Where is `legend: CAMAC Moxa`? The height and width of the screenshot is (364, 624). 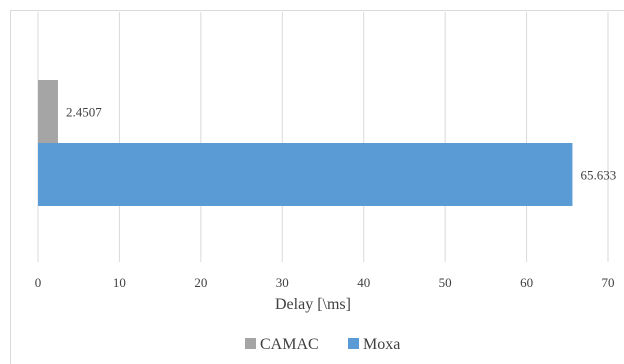 legend: CAMAC Moxa is located at coordinates (322, 344).